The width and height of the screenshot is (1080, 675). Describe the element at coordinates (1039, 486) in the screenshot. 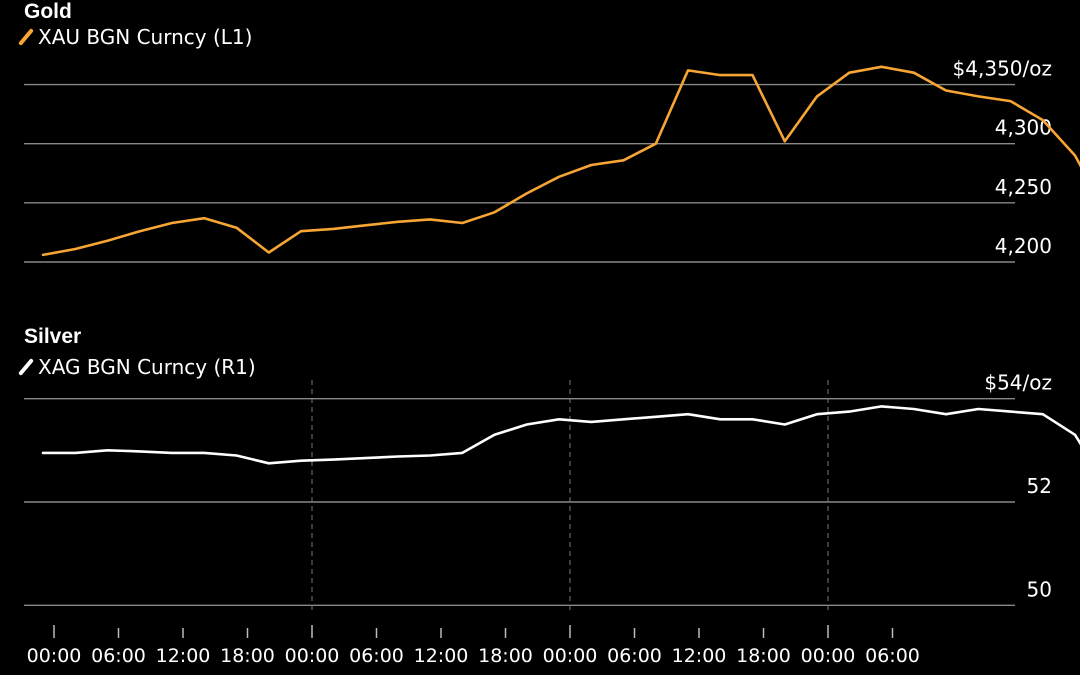

I see `silver-y-tick-label: 52` at that location.